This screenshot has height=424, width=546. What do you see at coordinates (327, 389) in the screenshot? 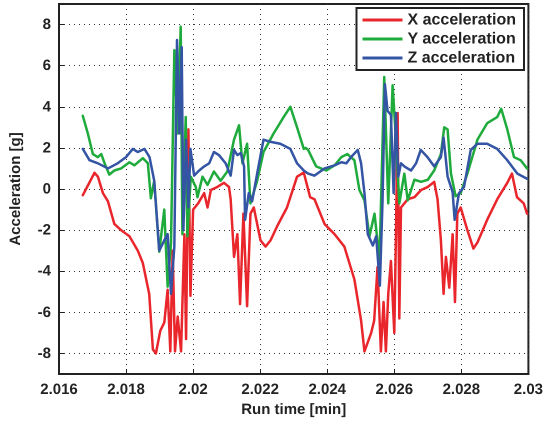
I see `x-tick-label: 2.024` at bounding box center [327, 389].